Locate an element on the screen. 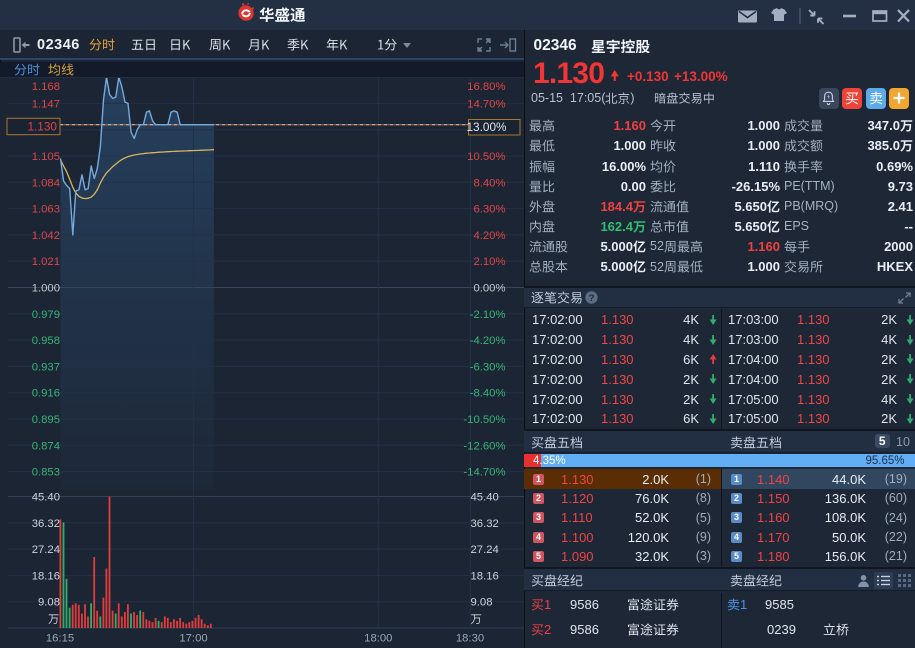 The image size is (915, 648). svg-text: 0.00% is located at coordinates (489, 289).